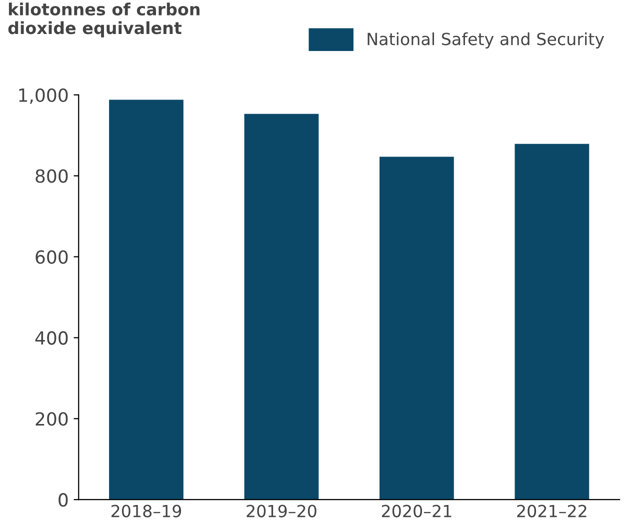 This screenshot has width=629, height=527. What do you see at coordinates (486, 40) in the screenshot?
I see `legend-label: National Safety and Security` at bounding box center [486, 40].